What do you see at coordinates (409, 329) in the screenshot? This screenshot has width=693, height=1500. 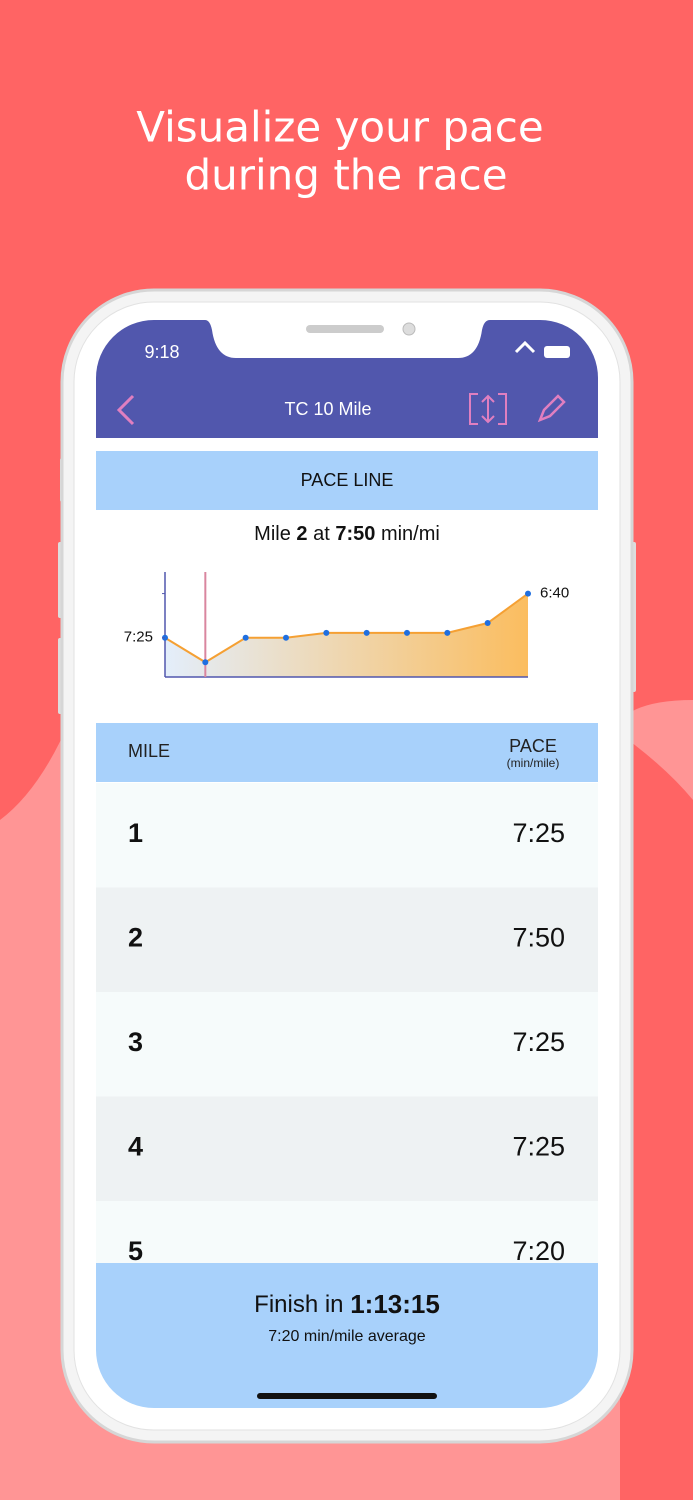 I see `camera` at bounding box center [409, 329].